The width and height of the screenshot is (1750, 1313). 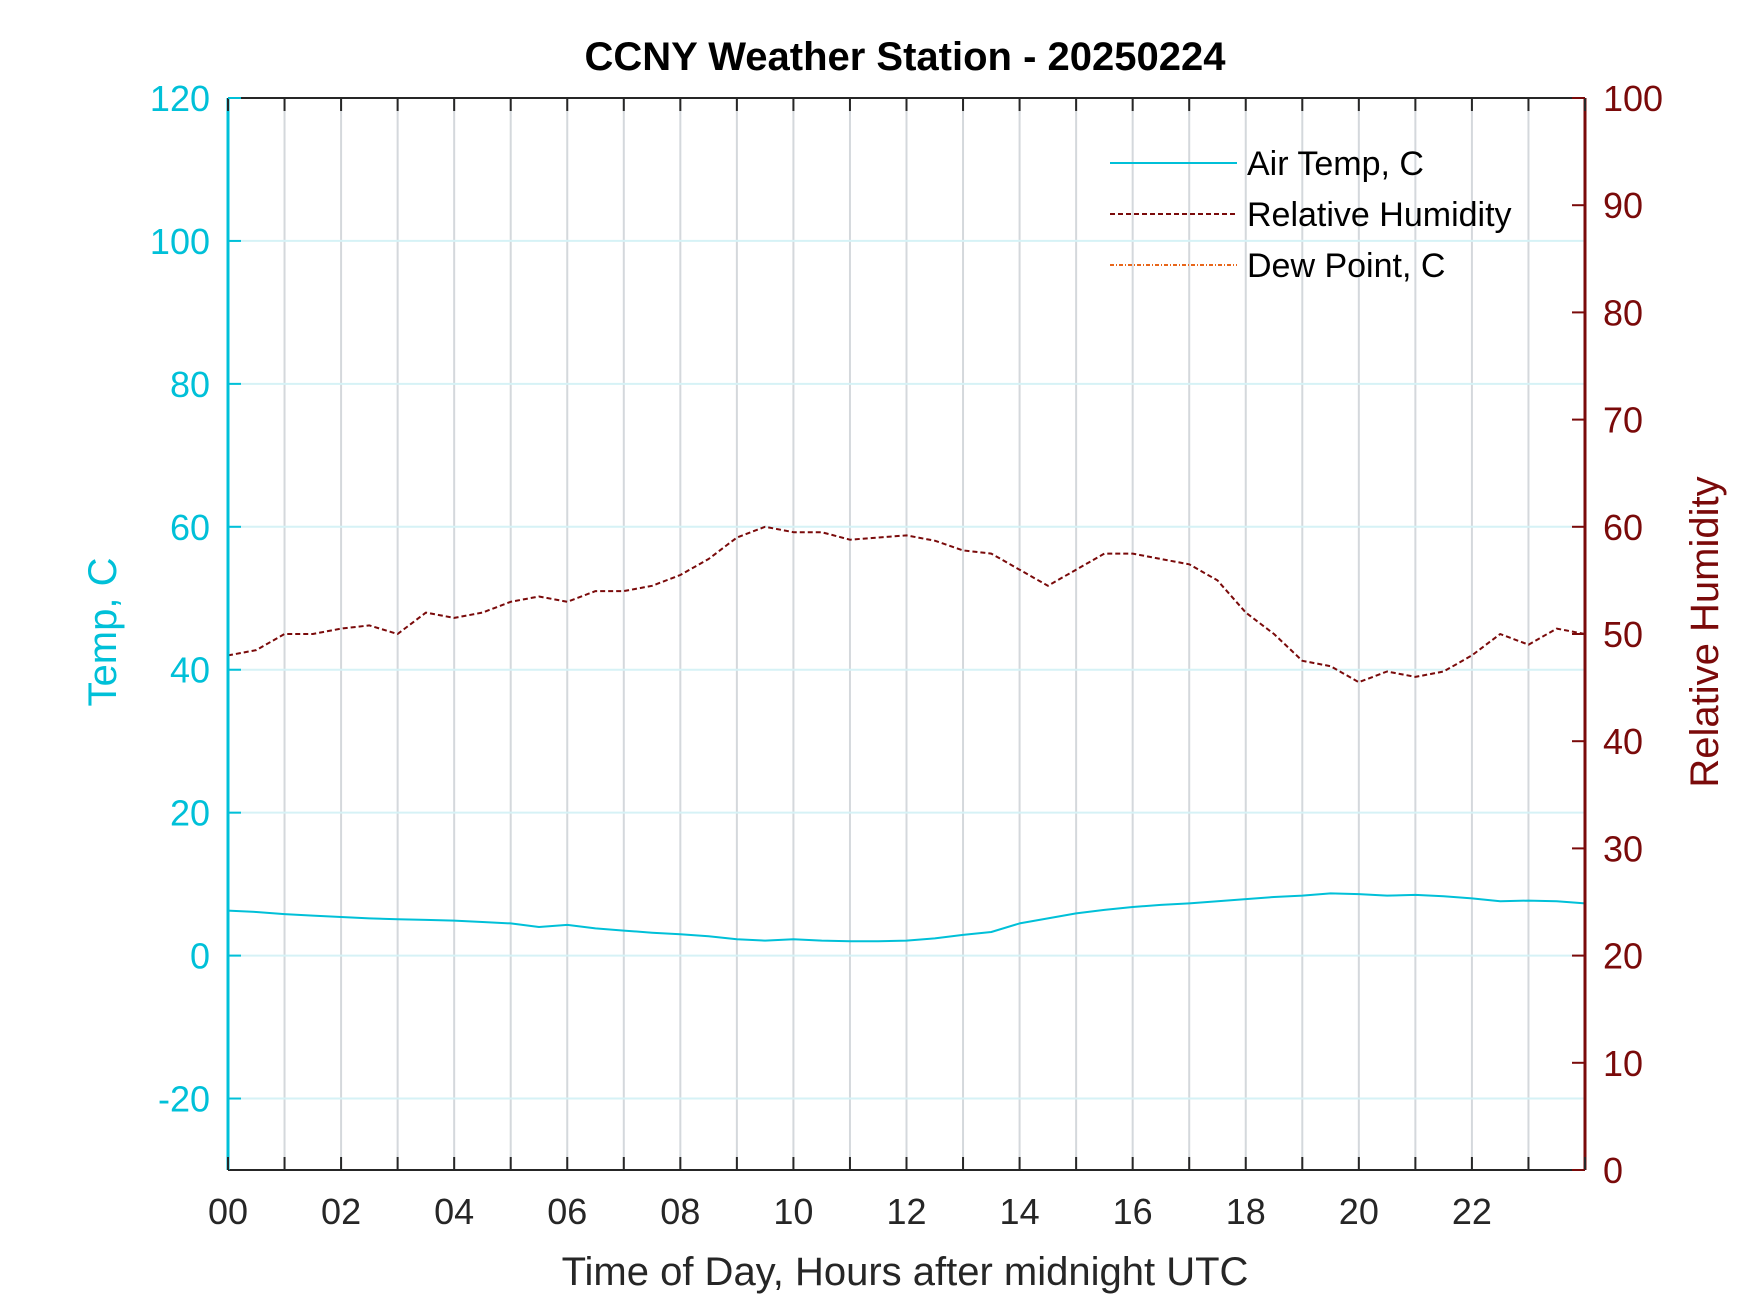 What do you see at coordinates (190, 527) in the screenshot?
I see `y-left-tick-label: 60` at bounding box center [190, 527].